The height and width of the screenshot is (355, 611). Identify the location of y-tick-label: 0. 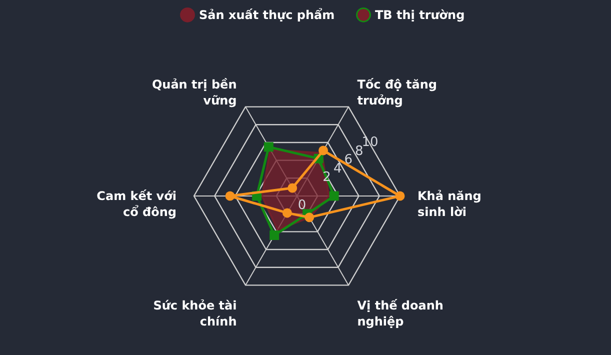
(302, 205).